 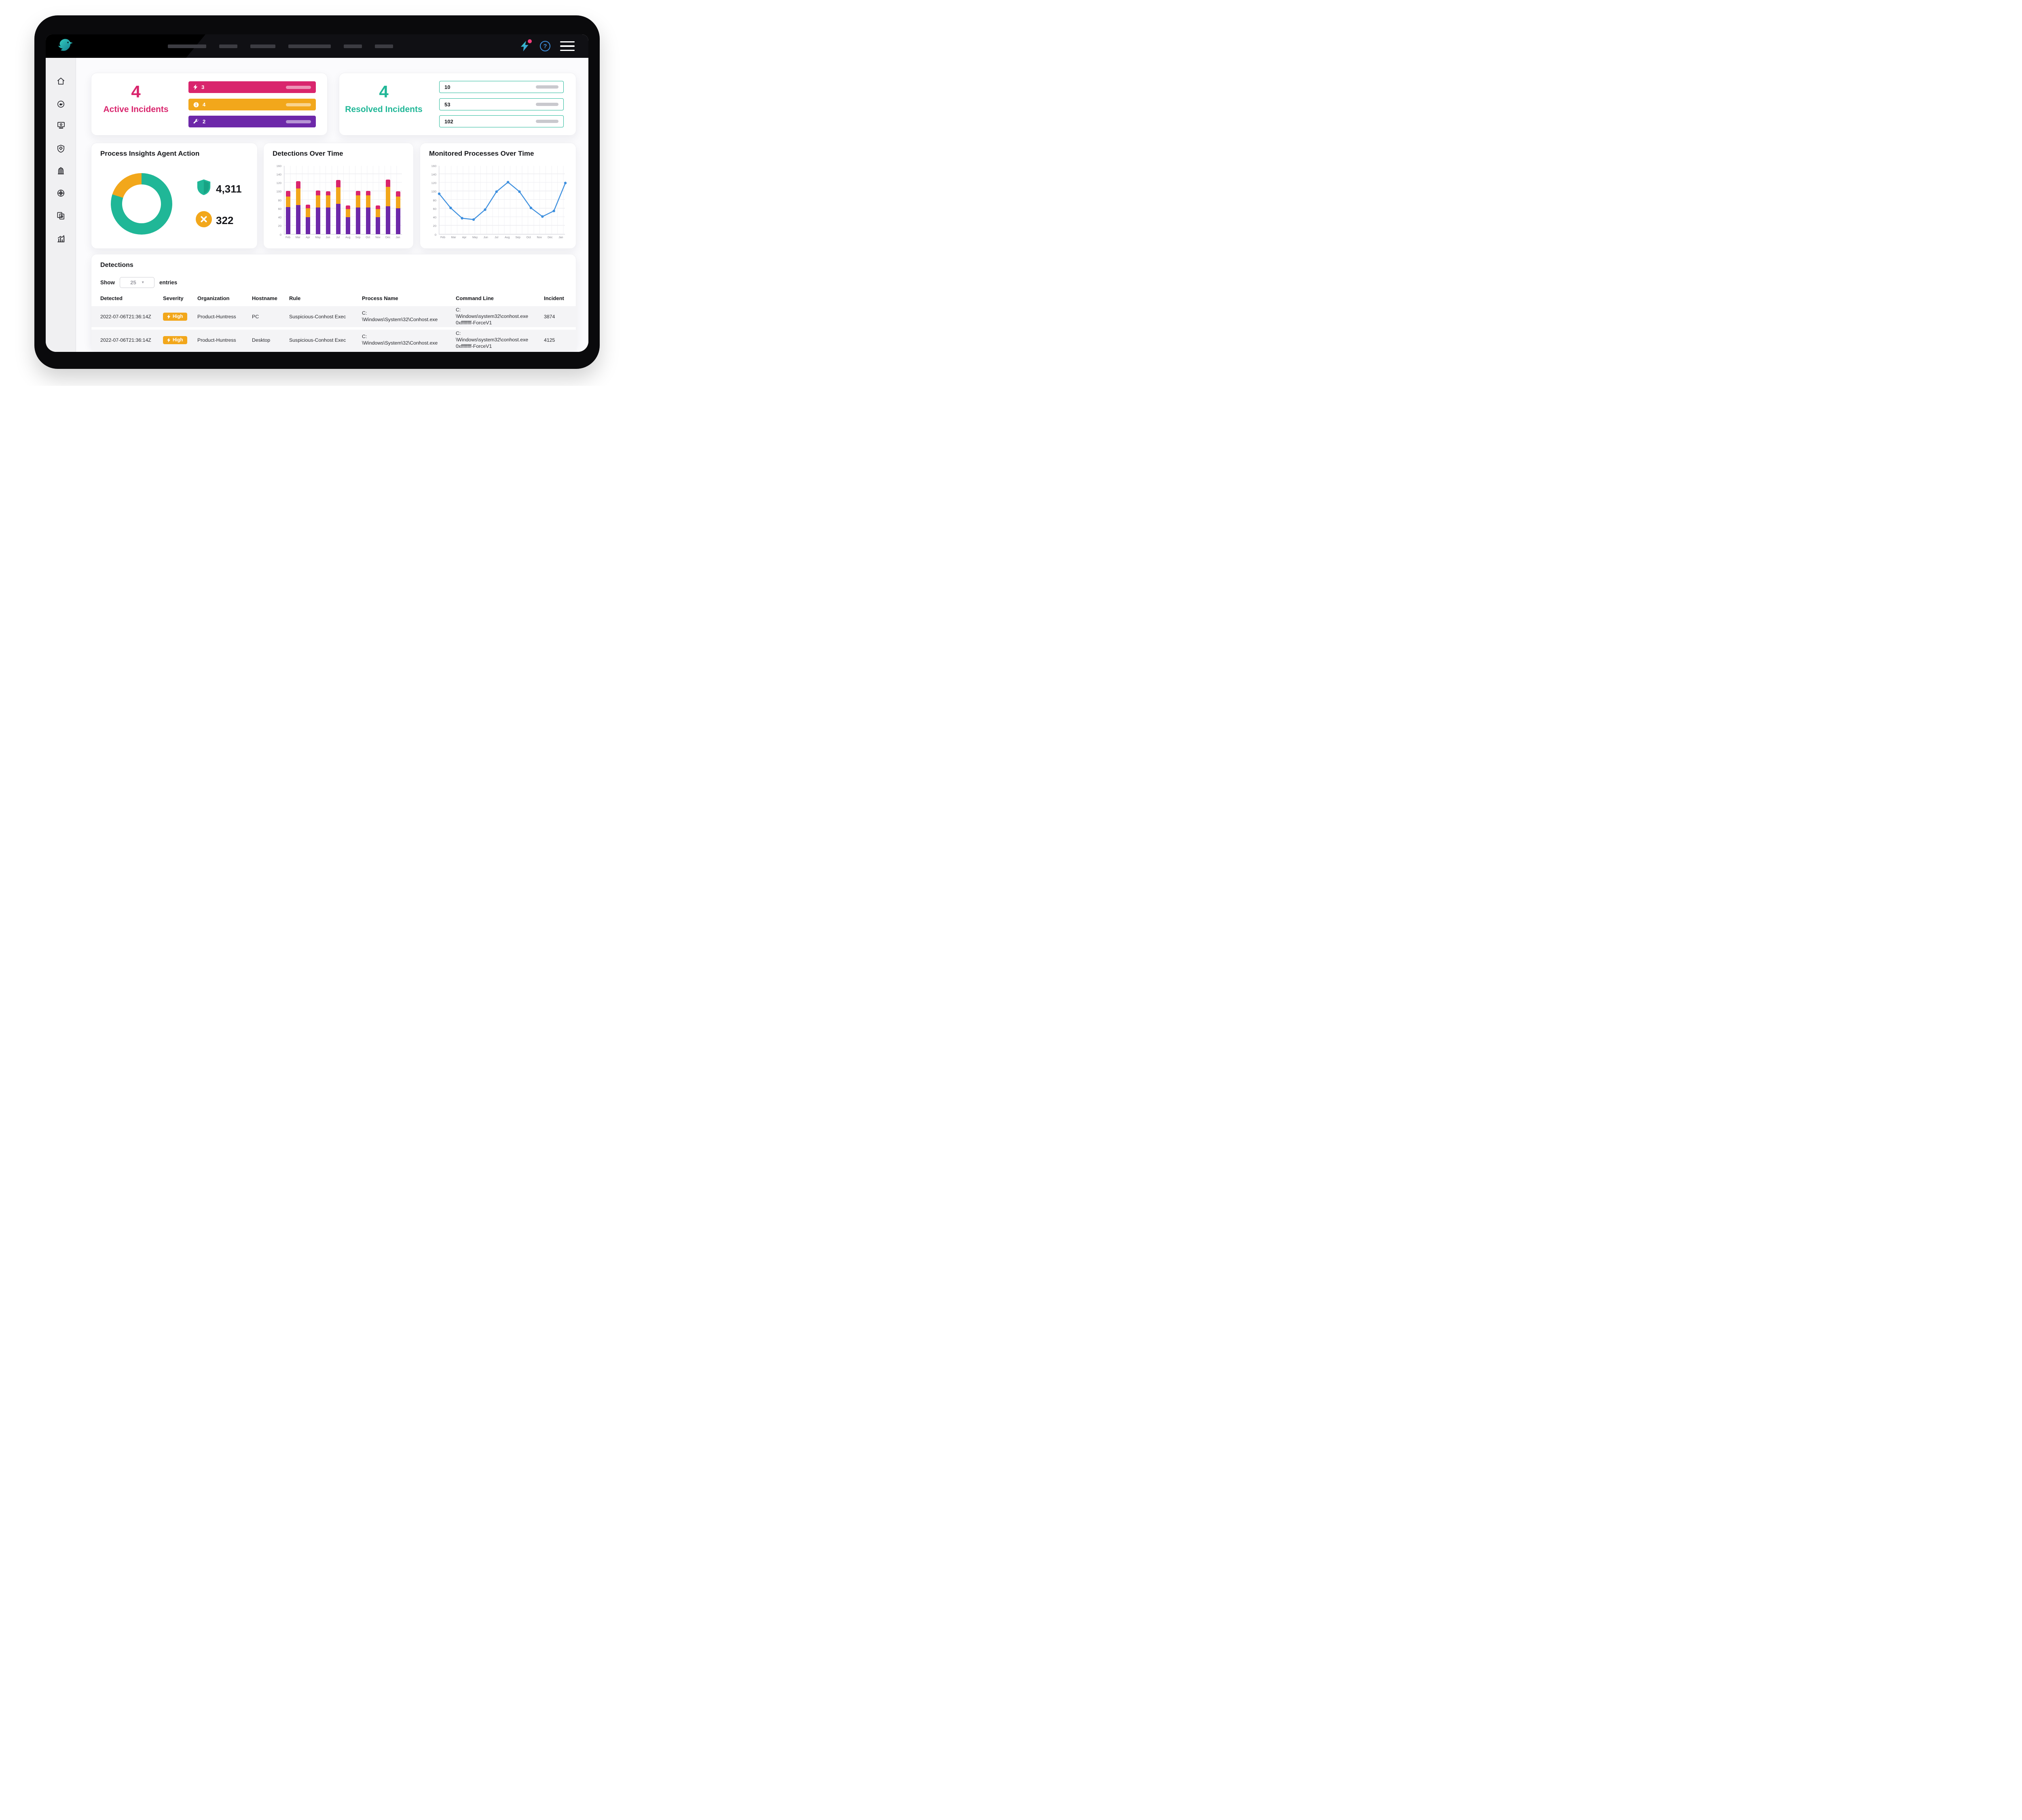 What do you see at coordinates (298, 104) in the screenshot?
I see `bar-placeholder-pill` at bounding box center [298, 104].